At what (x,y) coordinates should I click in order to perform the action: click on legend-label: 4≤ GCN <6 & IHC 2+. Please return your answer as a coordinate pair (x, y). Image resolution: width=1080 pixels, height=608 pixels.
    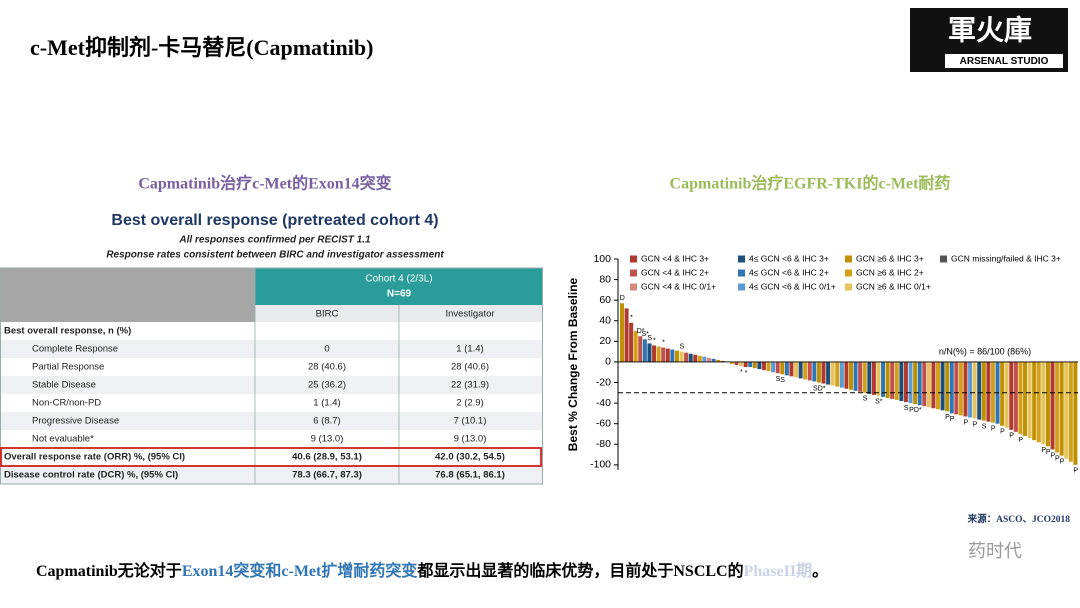
    Looking at the image, I should click on (789, 272).